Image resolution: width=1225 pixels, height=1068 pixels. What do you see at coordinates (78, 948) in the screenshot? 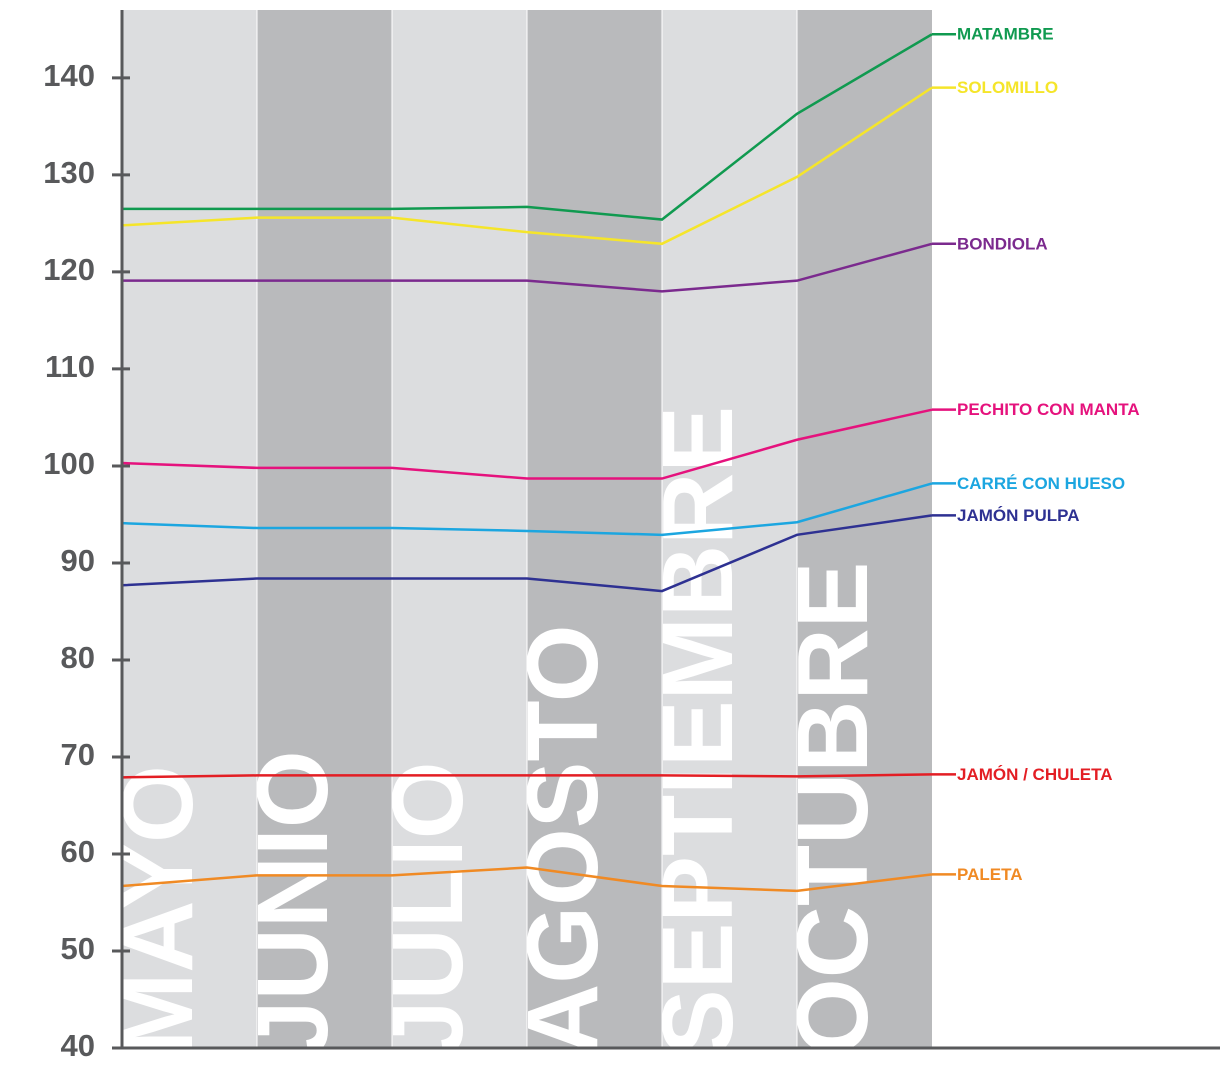
I see `y-tick-label: 50` at bounding box center [78, 948].